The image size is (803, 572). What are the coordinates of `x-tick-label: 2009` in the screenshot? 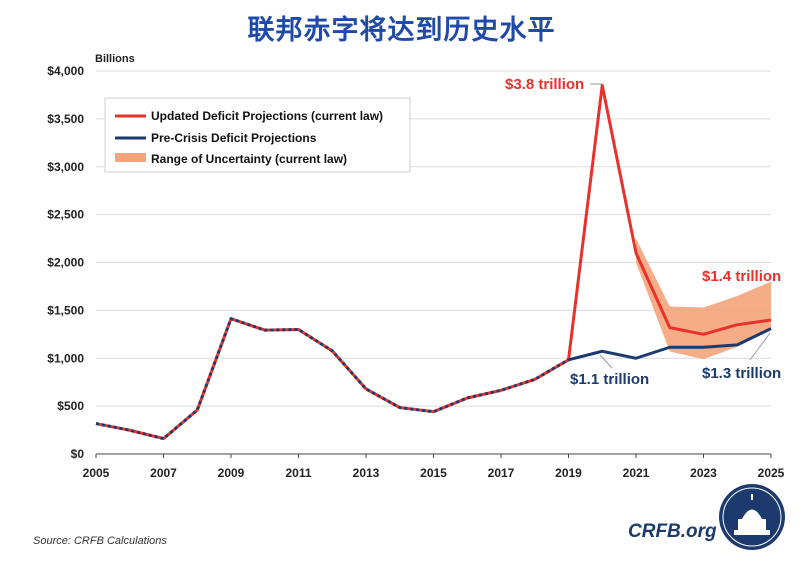 It's located at (231, 473).